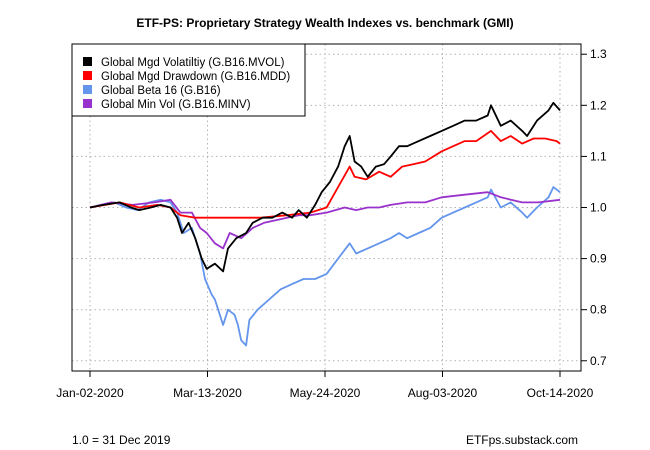  I want to click on legend-label: Global Beta 16 (G.B16), so click(161, 91).